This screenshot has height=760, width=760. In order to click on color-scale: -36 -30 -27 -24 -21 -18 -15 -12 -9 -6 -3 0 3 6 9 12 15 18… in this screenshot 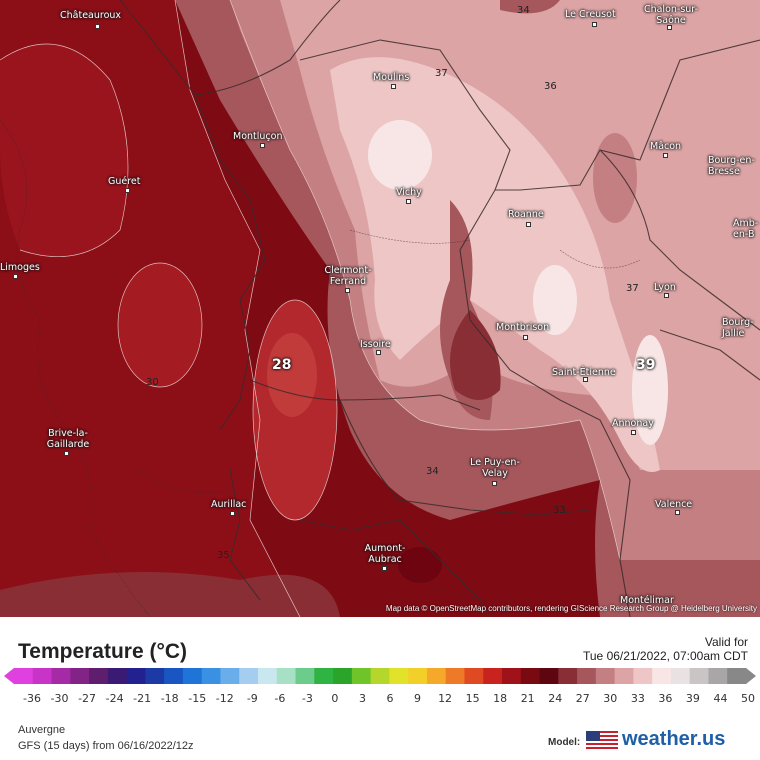, I will do `click(380, 686)`.